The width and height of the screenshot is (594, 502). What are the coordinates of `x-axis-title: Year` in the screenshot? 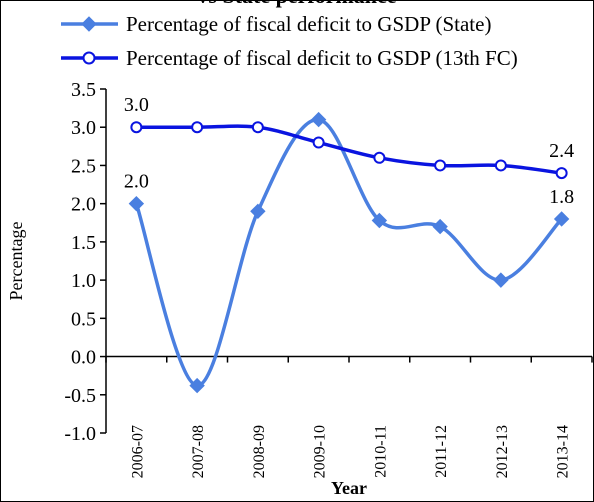 It's located at (349, 488).